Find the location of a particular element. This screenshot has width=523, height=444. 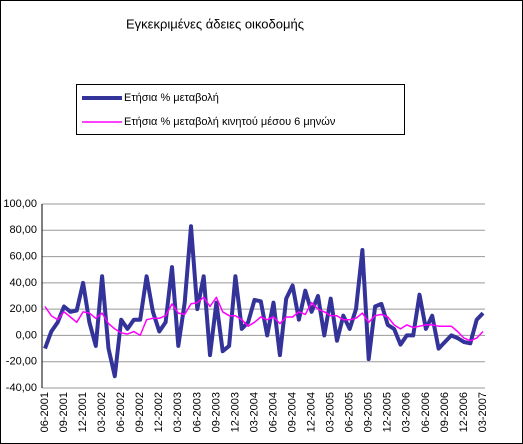

y-tick-label: 60,00 is located at coordinates (23, 256).